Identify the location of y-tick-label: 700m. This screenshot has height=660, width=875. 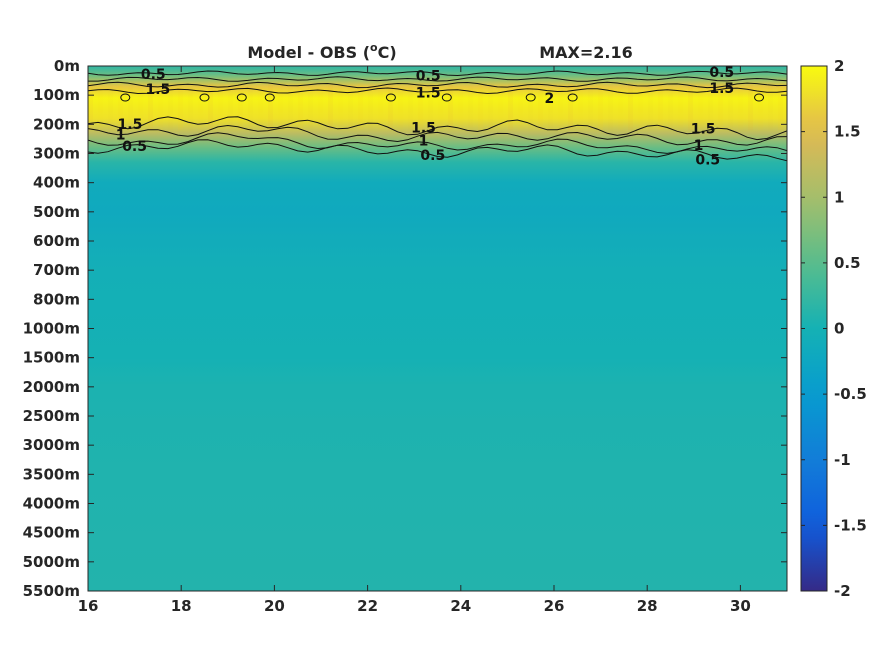
(56, 270).